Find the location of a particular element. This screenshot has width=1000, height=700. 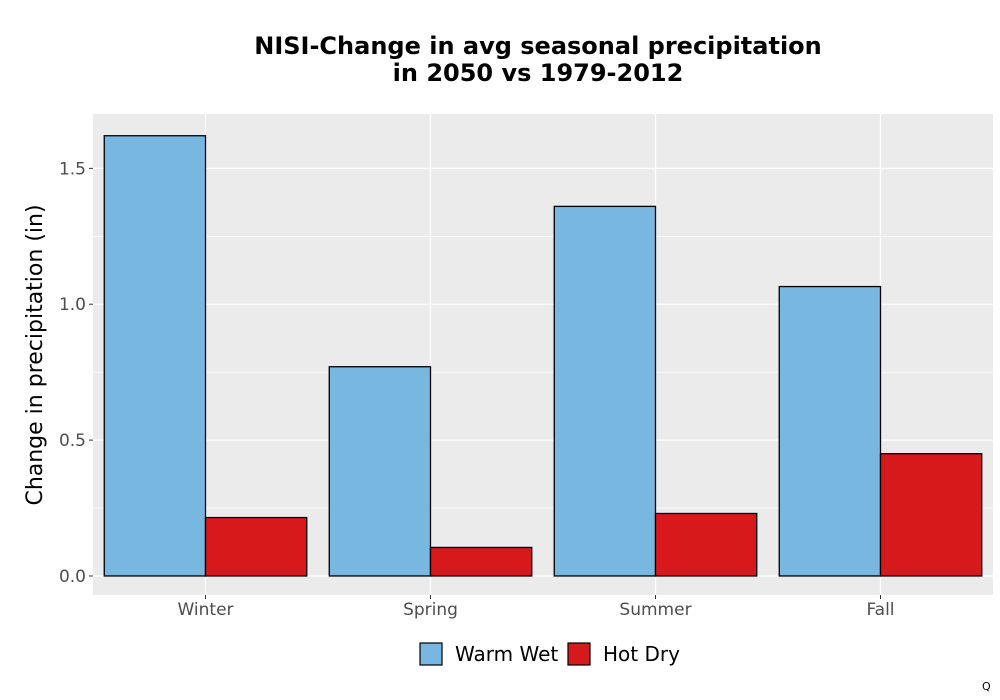

y-tick-label: 0.0 is located at coordinates (72, 577).